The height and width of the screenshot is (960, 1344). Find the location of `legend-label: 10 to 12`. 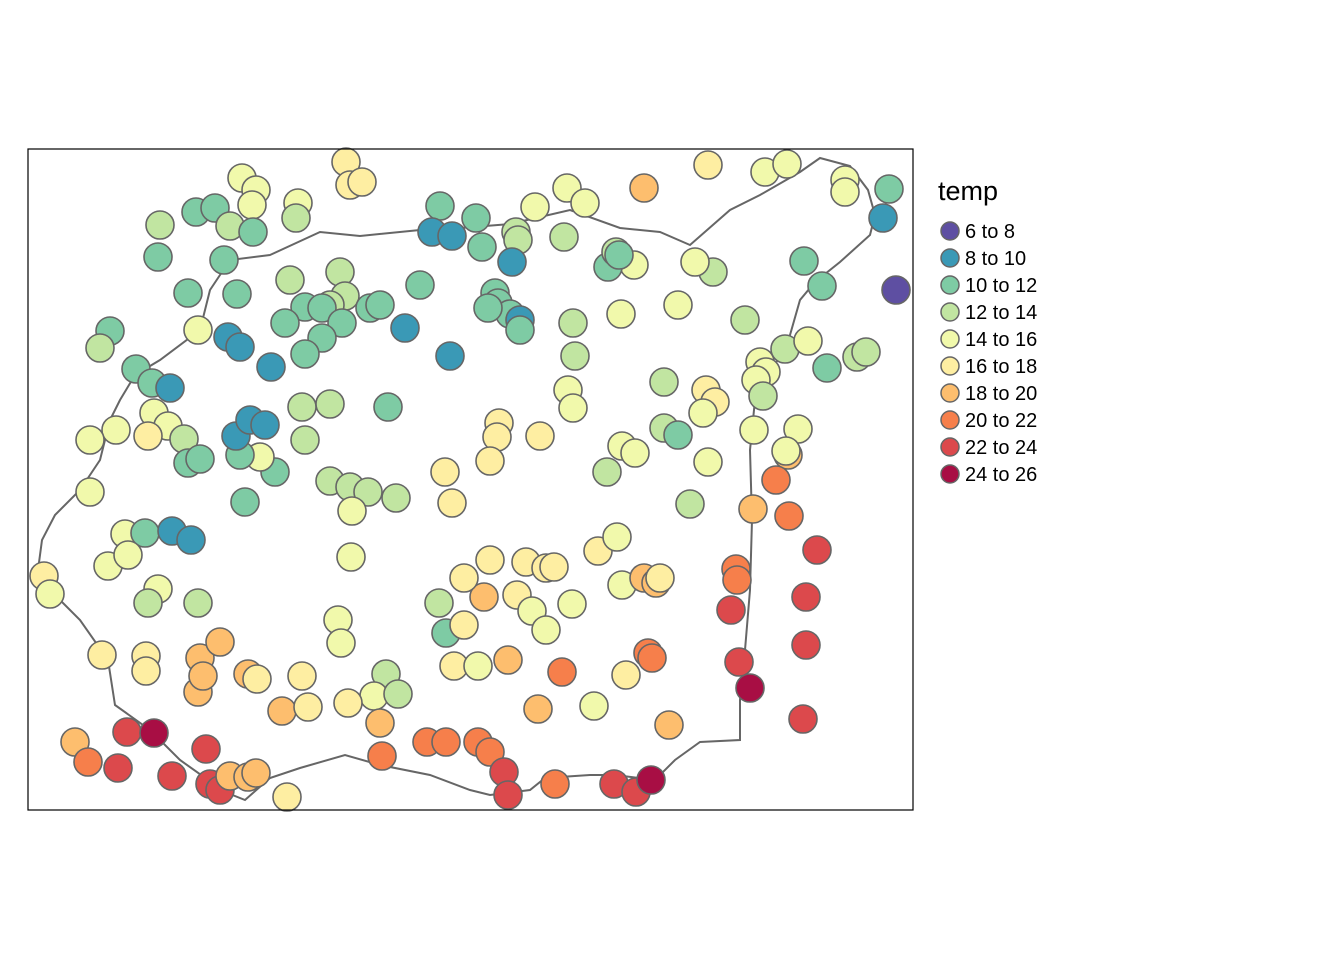

legend-label: 10 to 12 is located at coordinates (1001, 286).